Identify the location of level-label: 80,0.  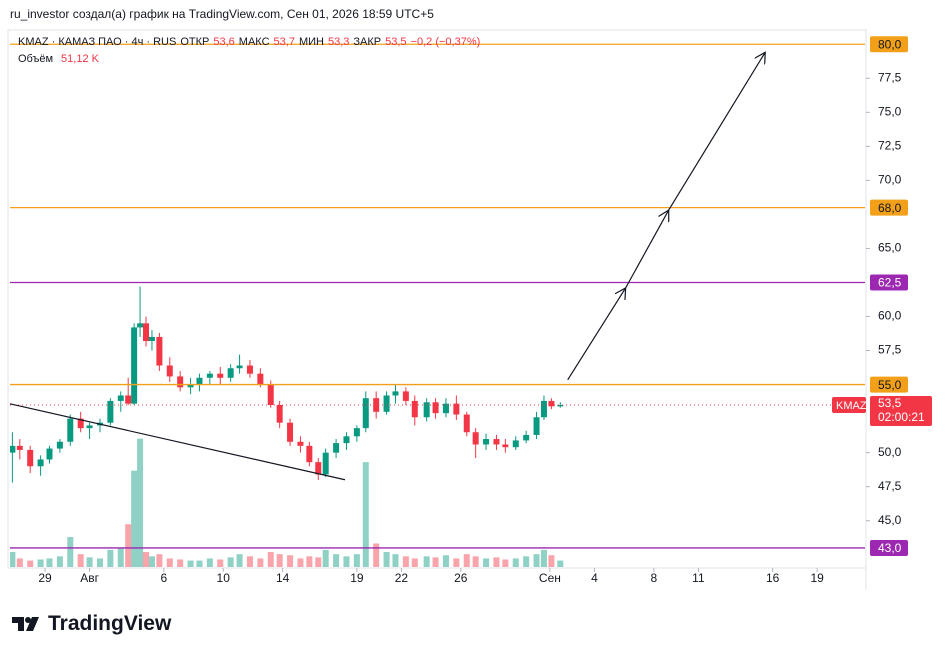
(890, 44).